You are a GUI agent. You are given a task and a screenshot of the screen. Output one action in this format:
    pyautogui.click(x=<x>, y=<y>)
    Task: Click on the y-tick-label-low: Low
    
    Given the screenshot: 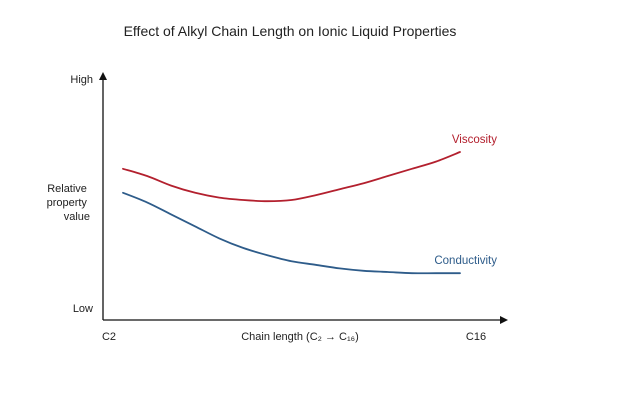 What is the action you would take?
    pyautogui.click(x=83, y=309)
    